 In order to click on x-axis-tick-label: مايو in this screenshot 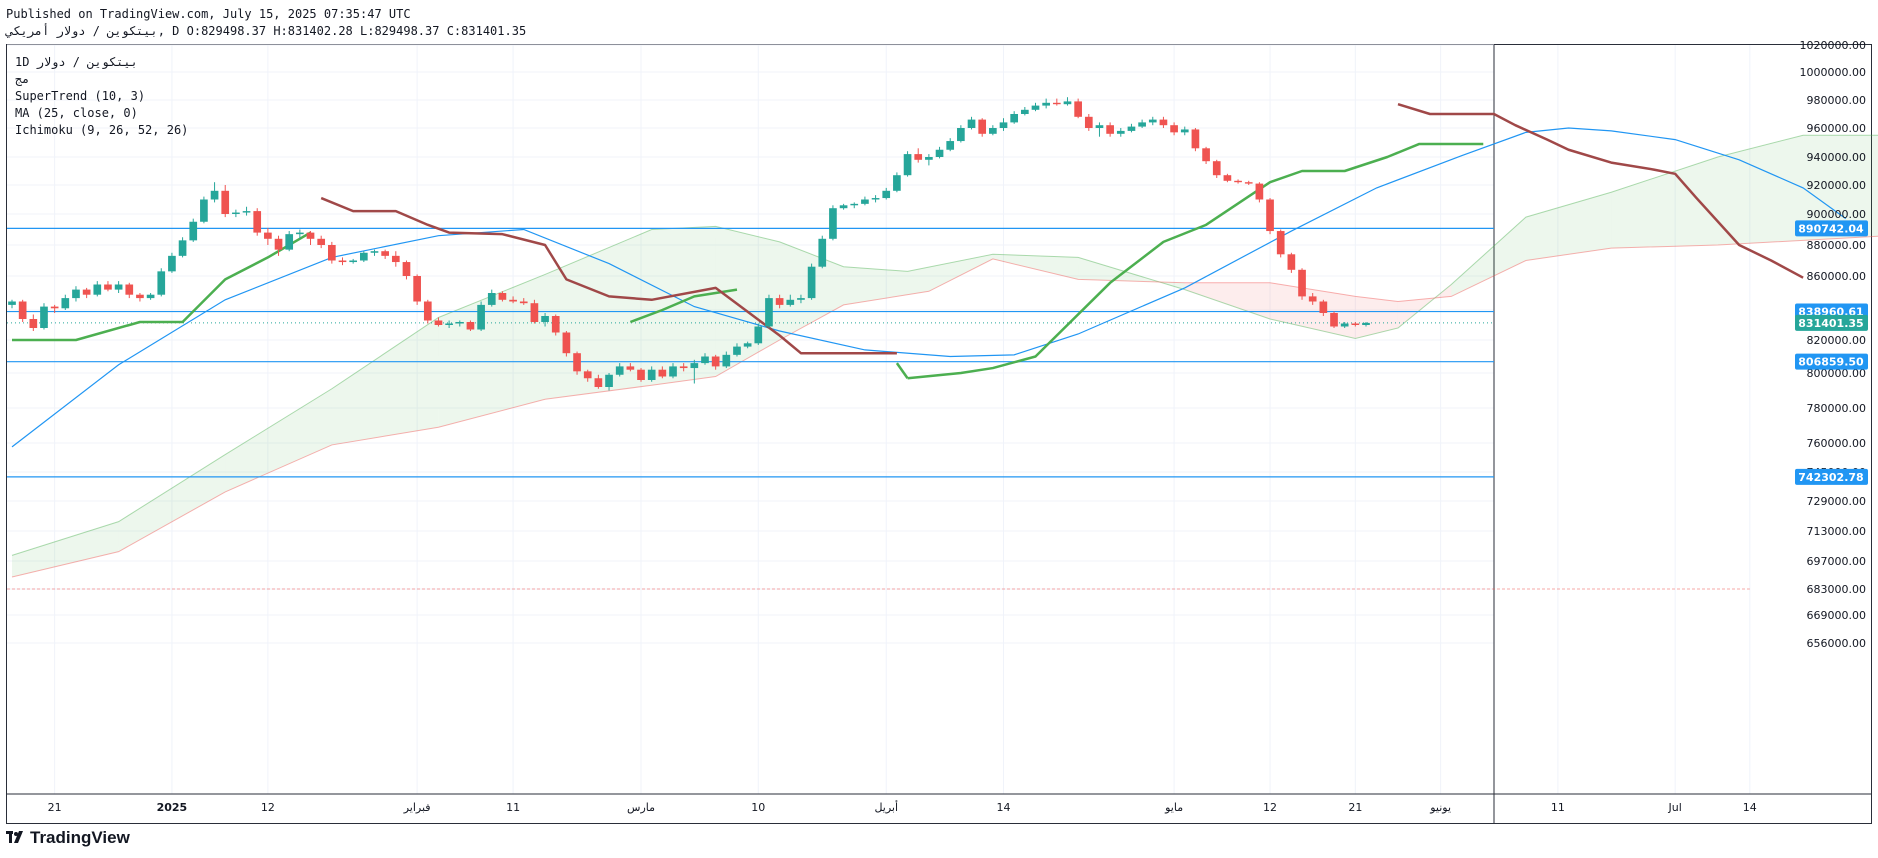, I will do `click(1173, 807)`.